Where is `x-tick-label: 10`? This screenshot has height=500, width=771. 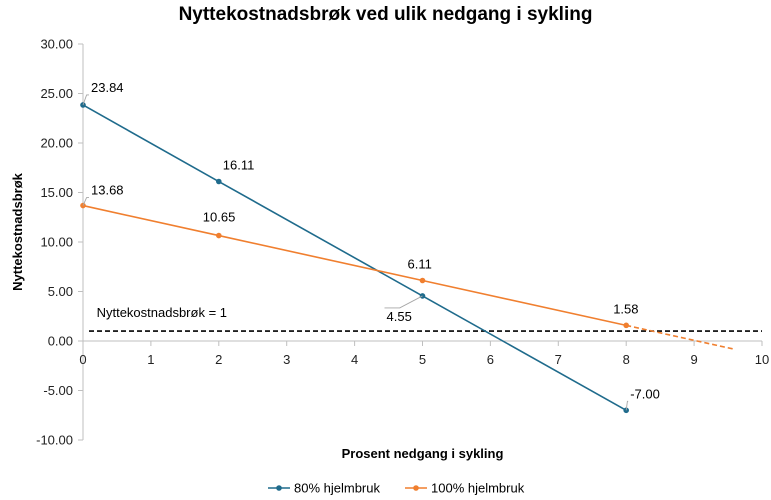 x-tick-label: 10 is located at coordinates (762, 359).